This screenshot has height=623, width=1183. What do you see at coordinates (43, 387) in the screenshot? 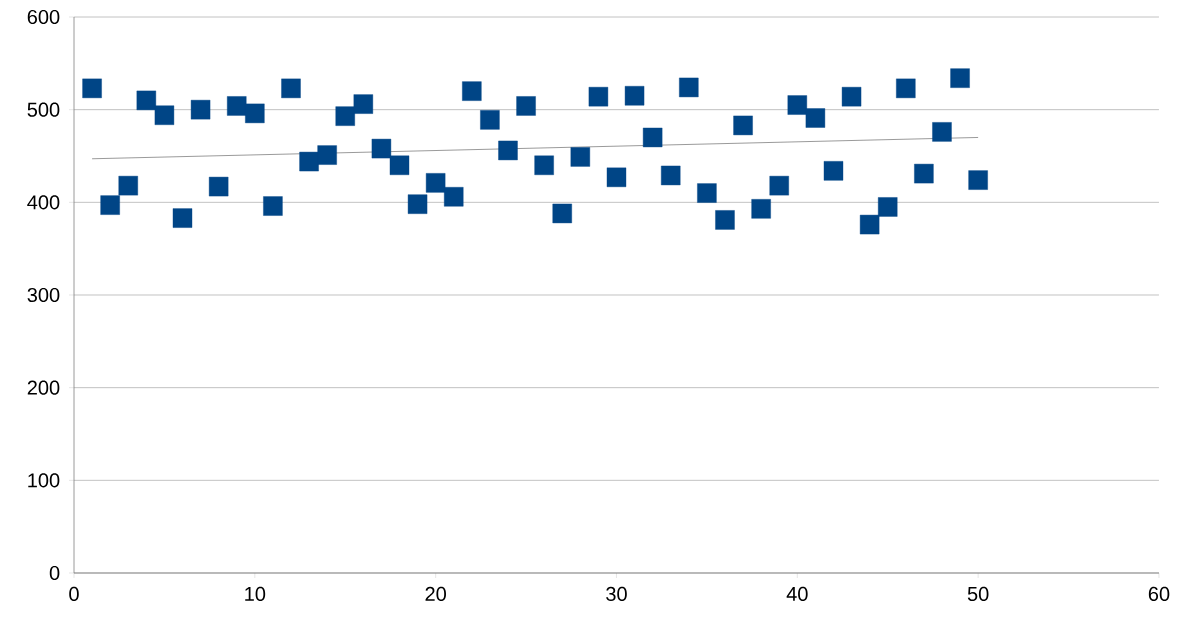
I see `y-tick-label: 200` at bounding box center [43, 387].